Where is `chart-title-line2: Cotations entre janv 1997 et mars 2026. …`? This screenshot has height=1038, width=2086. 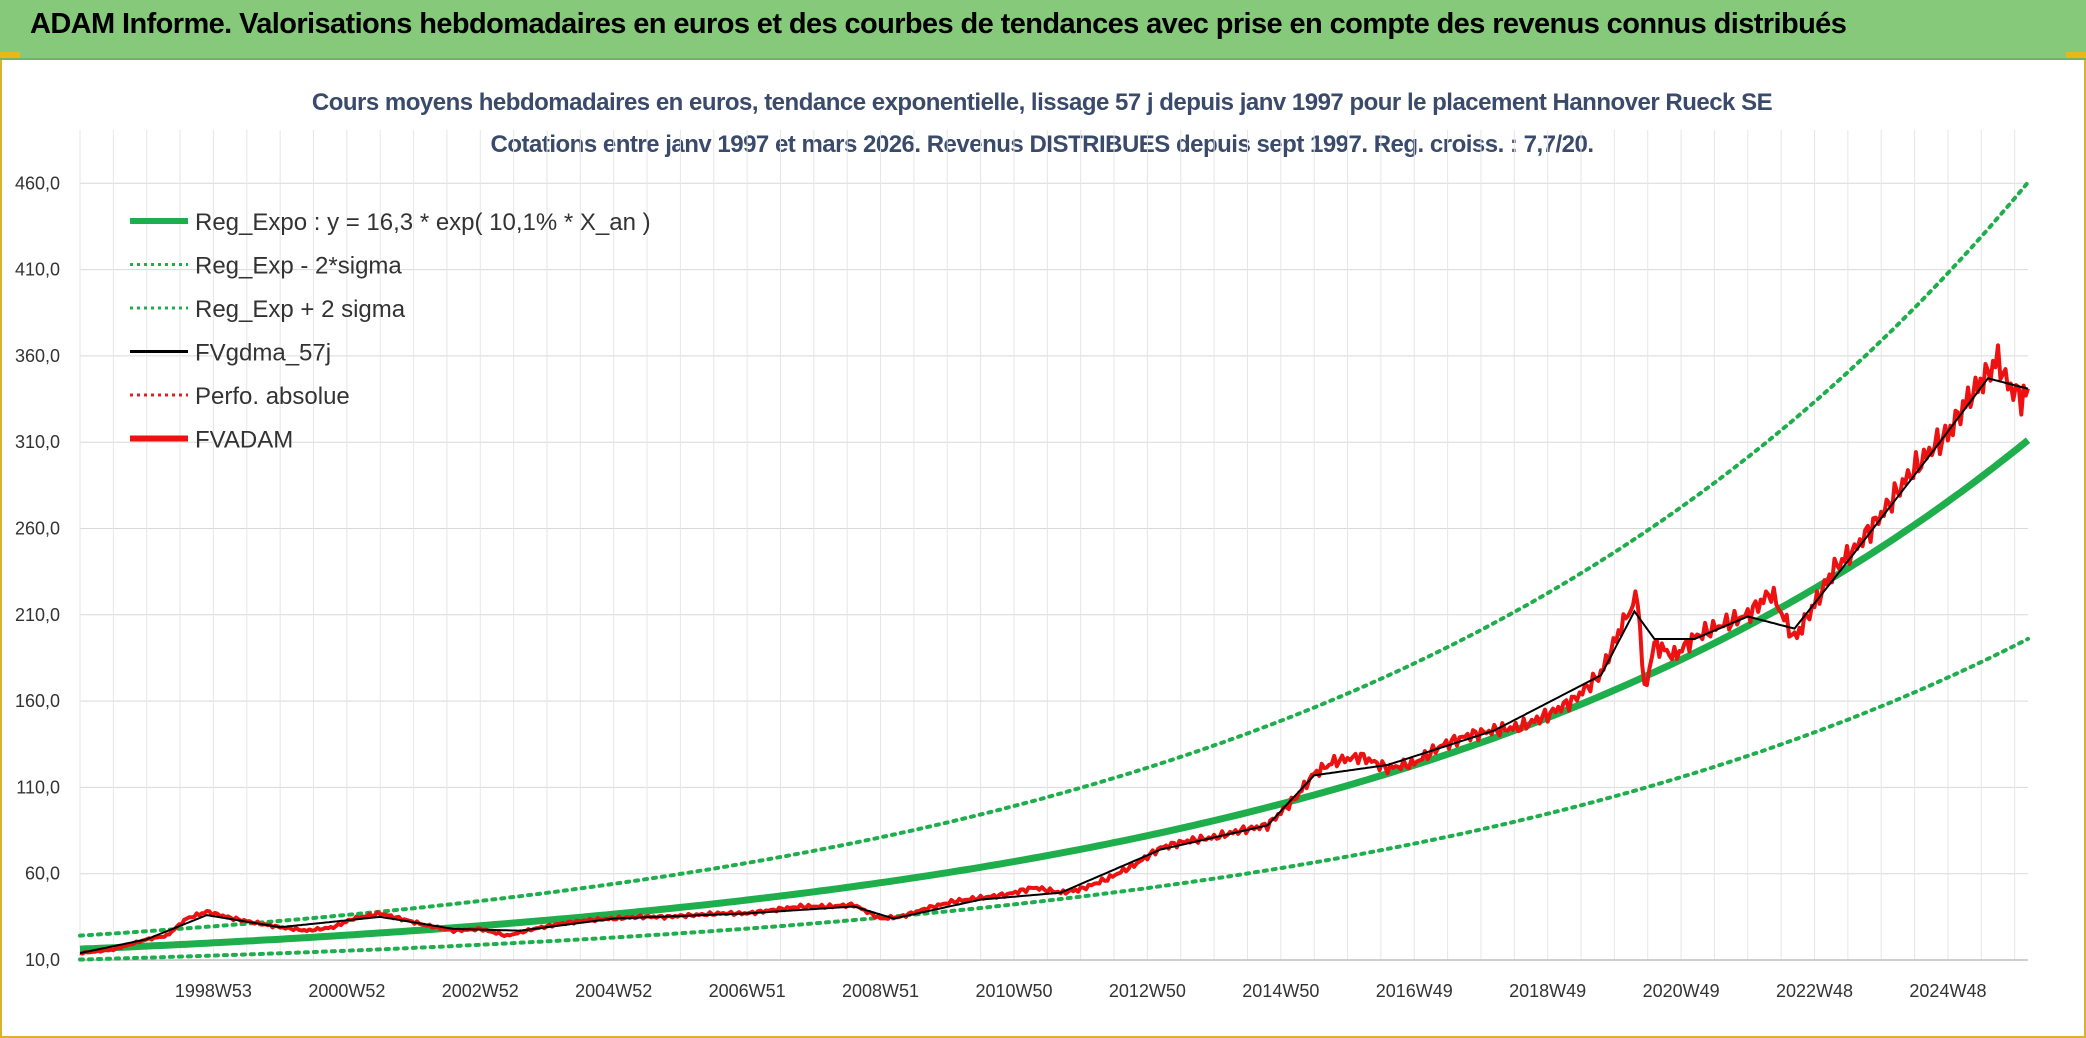 chart-title-line2: Cotations entre janv 1997 et mars 2026. … is located at coordinates (1042, 144).